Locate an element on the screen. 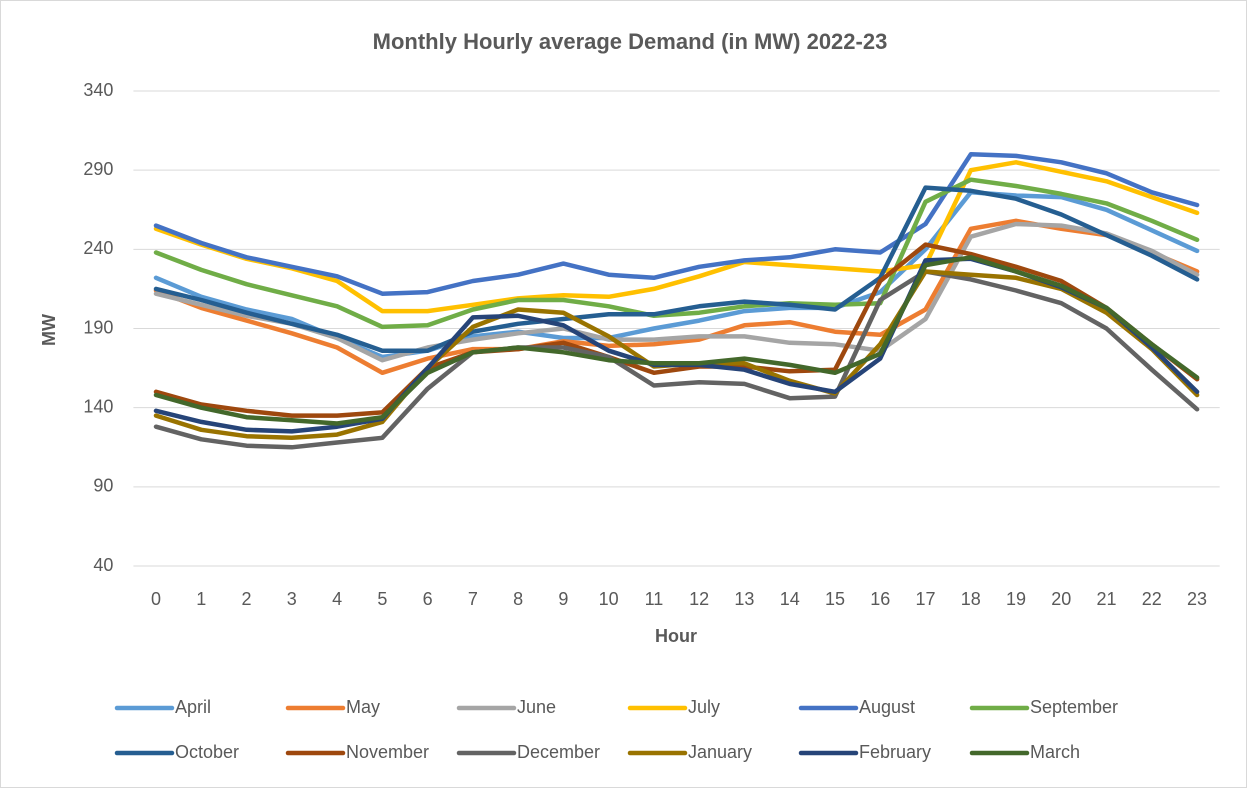 This screenshot has width=1247, height=793. legend-label: July is located at coordinates (704, 707).